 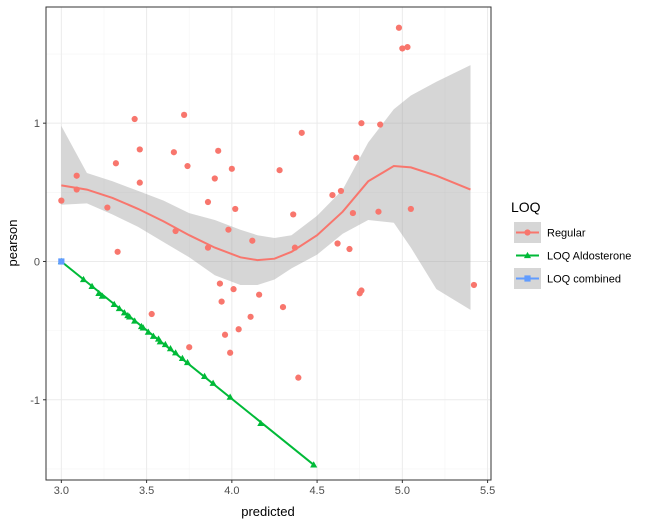 I want to click on x-axis-title: predicted, so click(x=267, y=511).